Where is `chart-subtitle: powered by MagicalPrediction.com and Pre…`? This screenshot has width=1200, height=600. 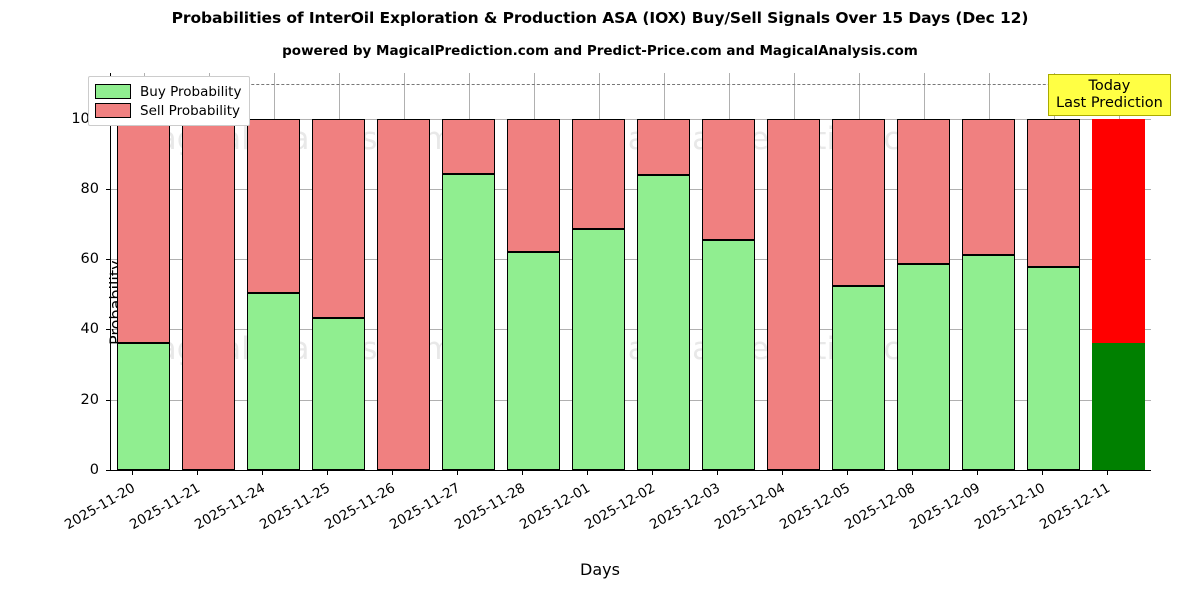
chart-subtitle: powered by MagicalPrediction.com and Pre… is located at coordinates (600, 51).